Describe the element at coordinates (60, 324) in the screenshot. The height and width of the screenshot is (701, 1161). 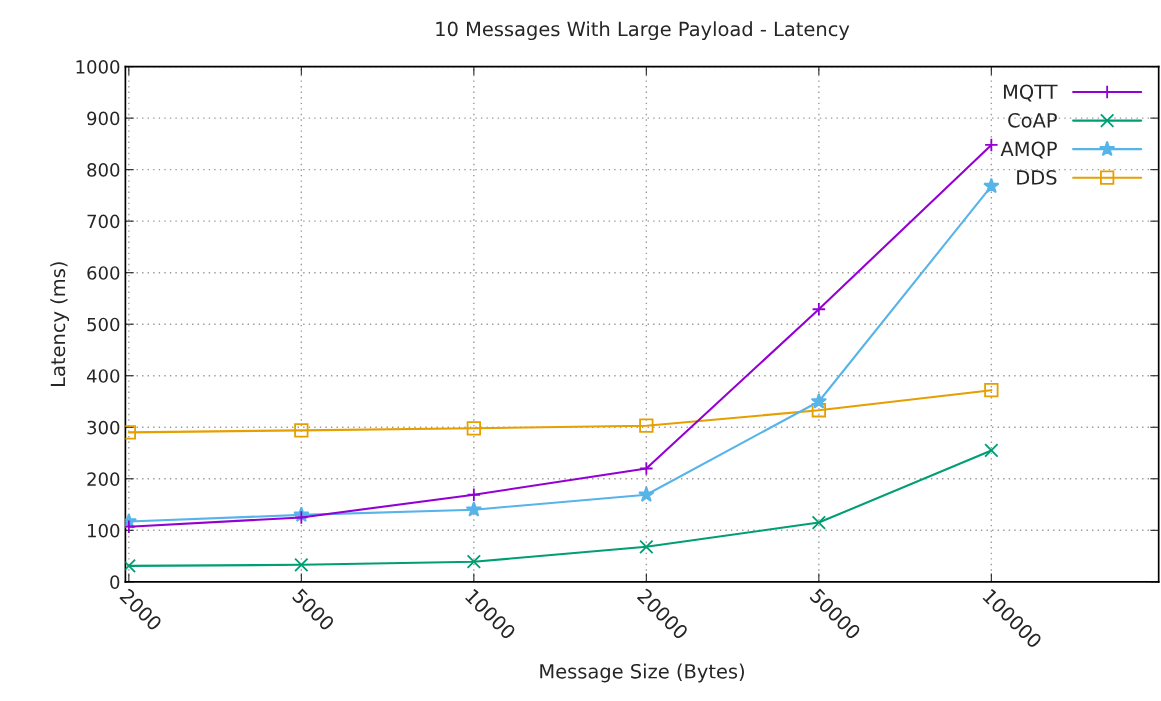
I see `y-axis-title: Latency (ms)` at that location.